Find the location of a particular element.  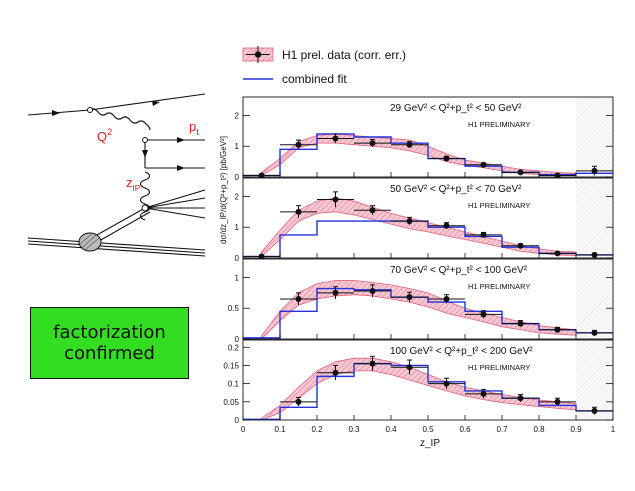

y-tick-label: 0.5 is located at coordinates (234, 308).